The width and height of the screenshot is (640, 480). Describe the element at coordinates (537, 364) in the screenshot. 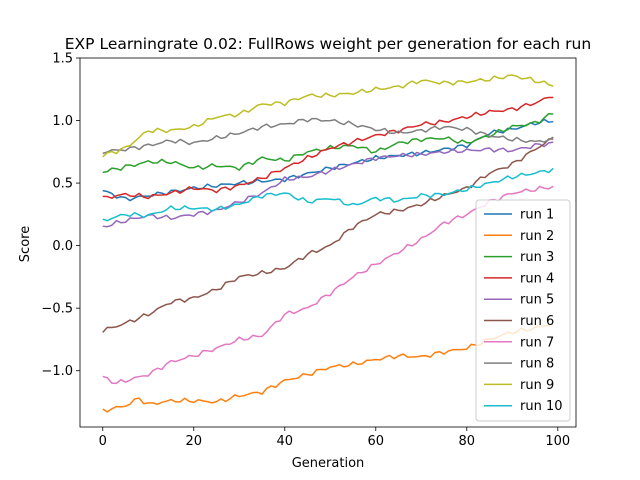

I see `legend-label-8: run 8` at that location.